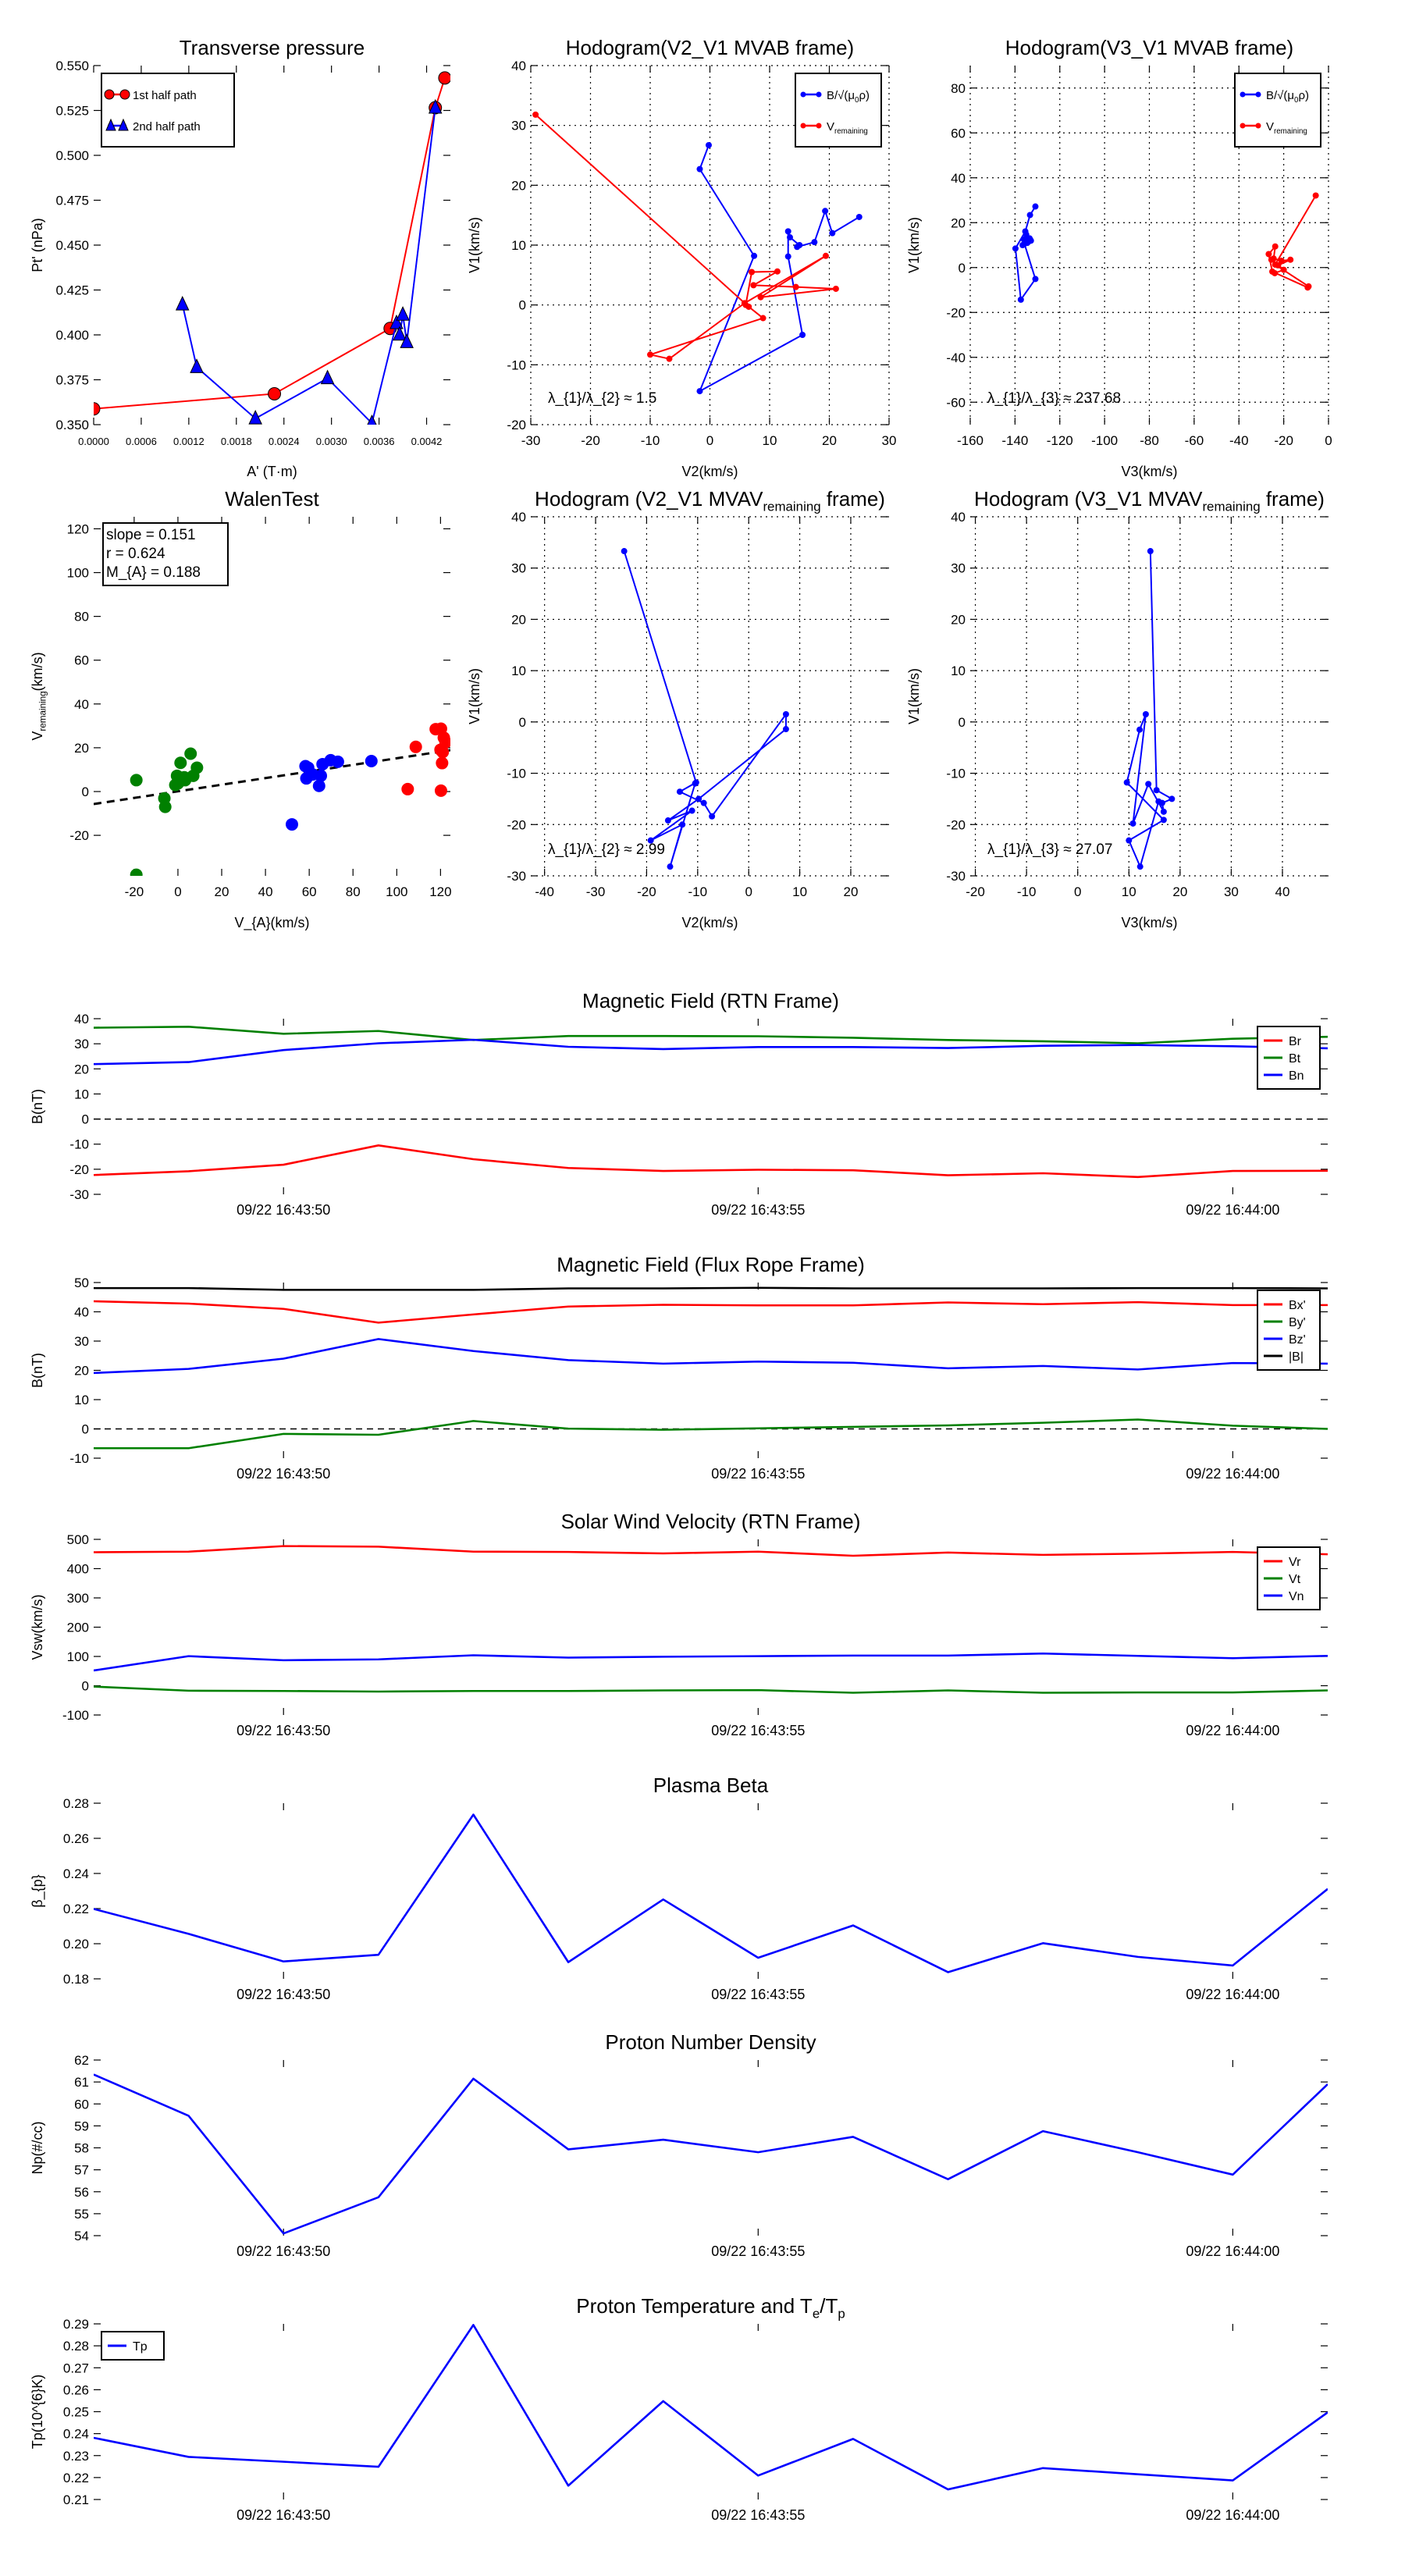  I want to click on x-axis-label: V3(km/s), so click(1150, 471).